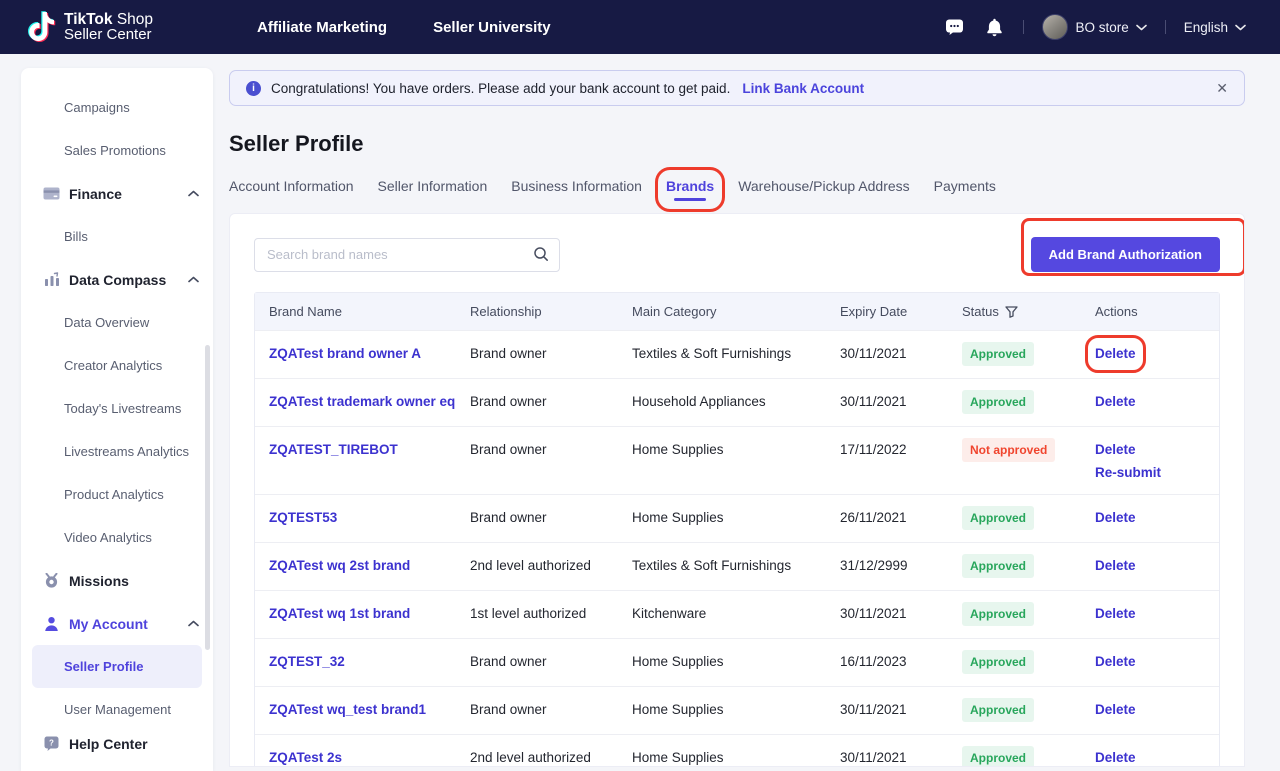  I want to click on tab-payments: Payments, so click(964, 186).